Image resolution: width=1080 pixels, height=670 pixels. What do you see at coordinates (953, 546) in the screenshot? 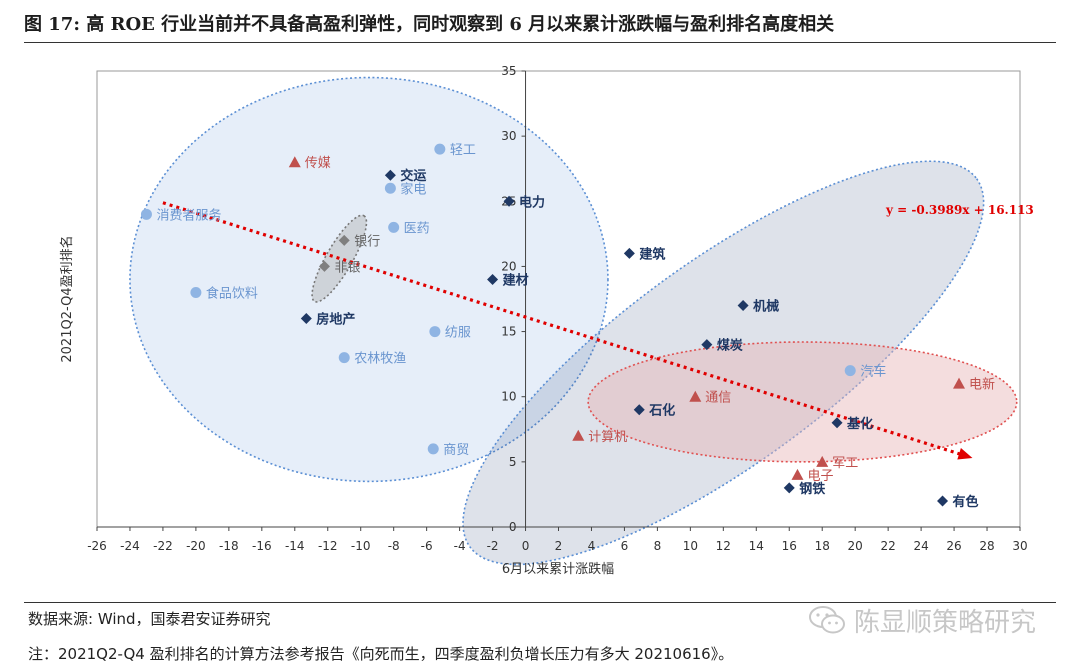
I see `x-tick-label: 26` at bounding box center [953, 546].